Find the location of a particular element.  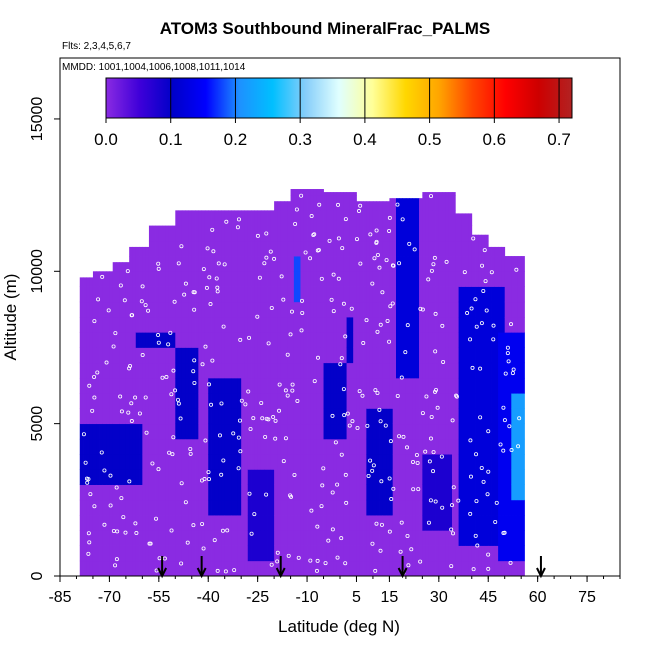

x-tick-label: 30 is located at coordinates (439, 597).